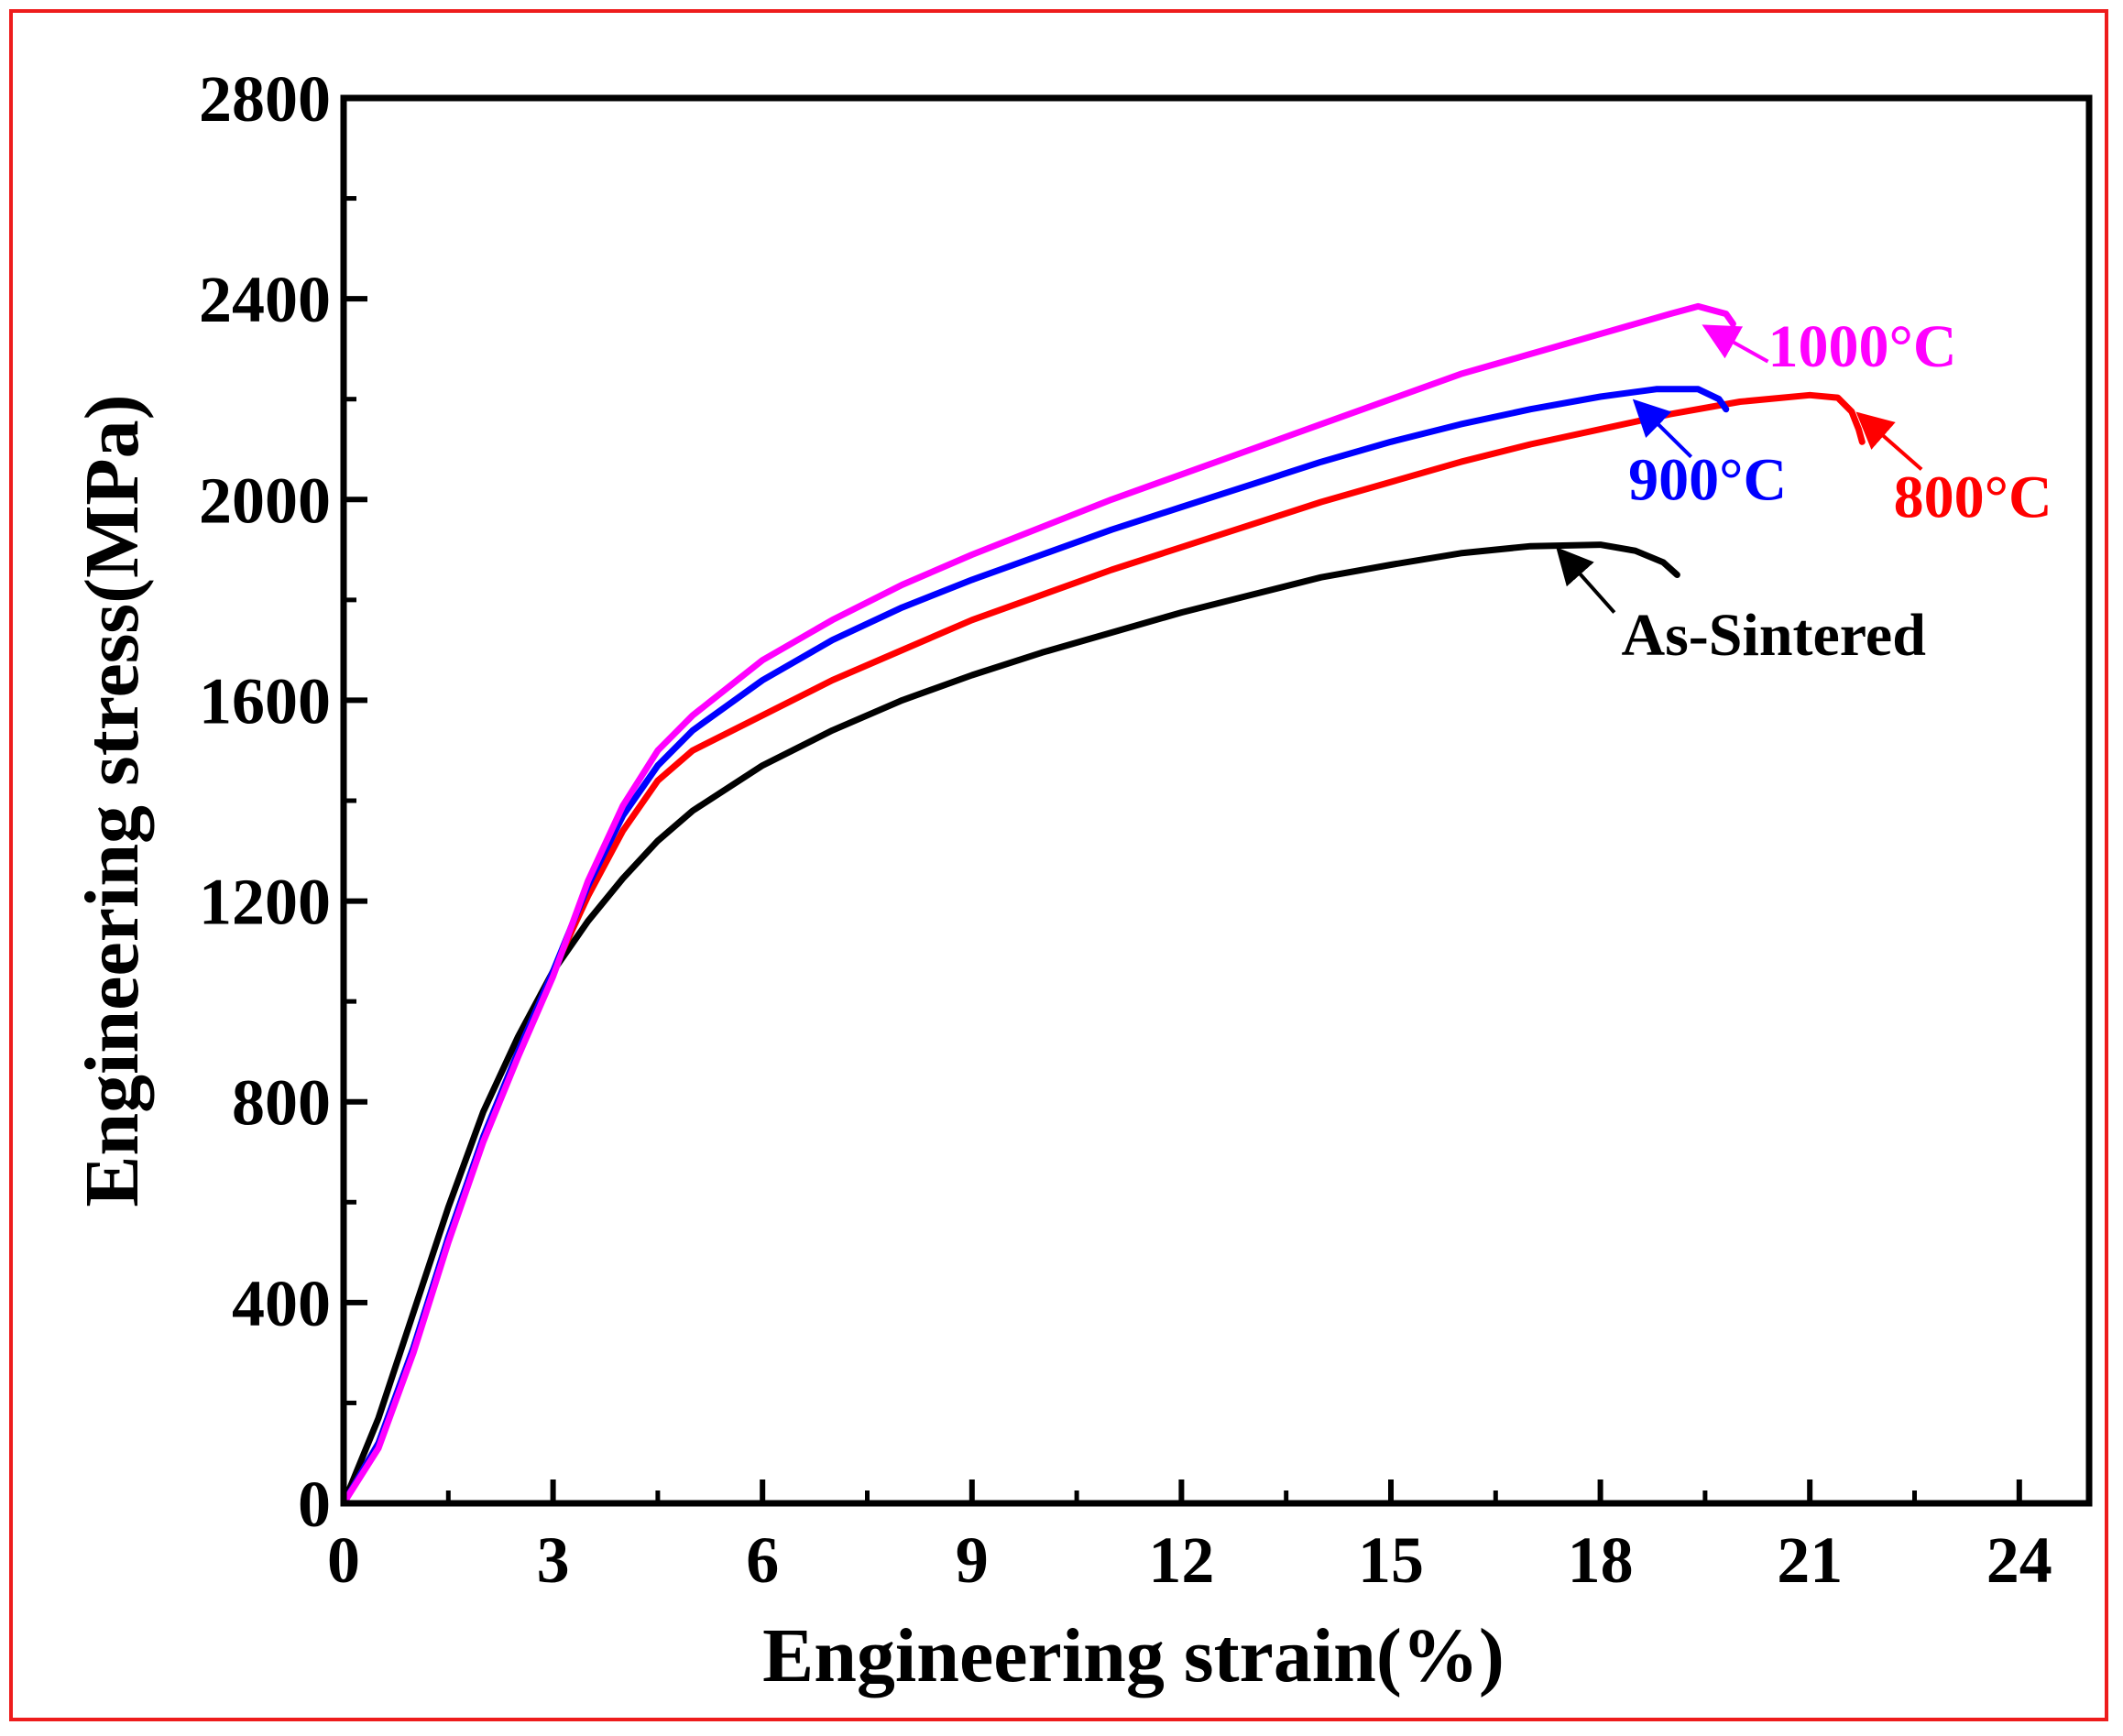  I want to click on y-tick-label: 2000, so click(265, 500).